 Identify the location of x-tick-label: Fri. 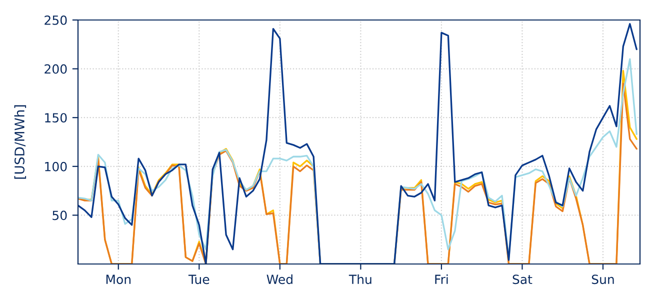
(441, 279).